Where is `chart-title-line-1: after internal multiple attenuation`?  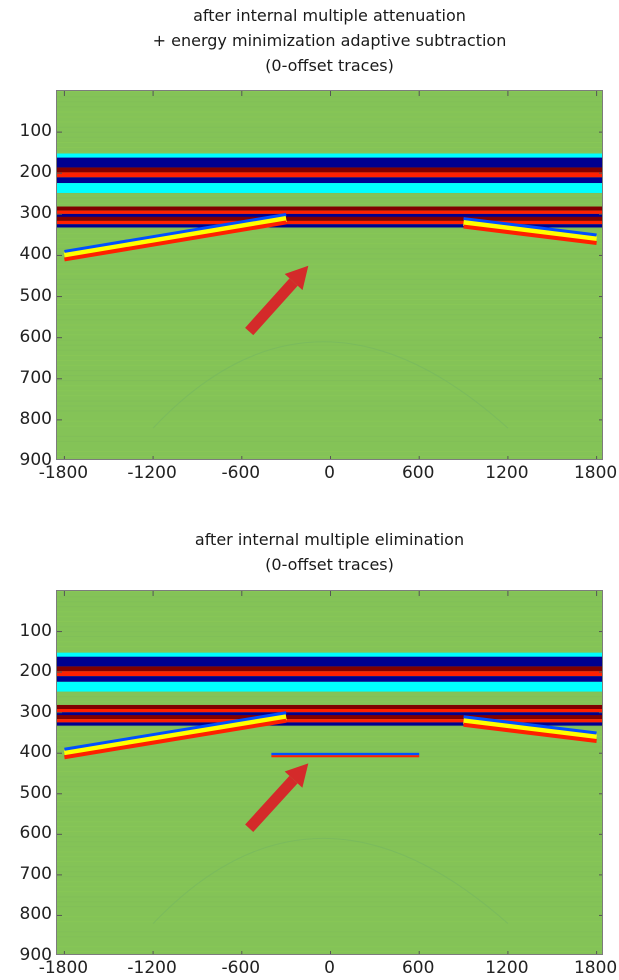
chart-title-line-1: after internal multiple attenuation is located at coordinates (329, 15).